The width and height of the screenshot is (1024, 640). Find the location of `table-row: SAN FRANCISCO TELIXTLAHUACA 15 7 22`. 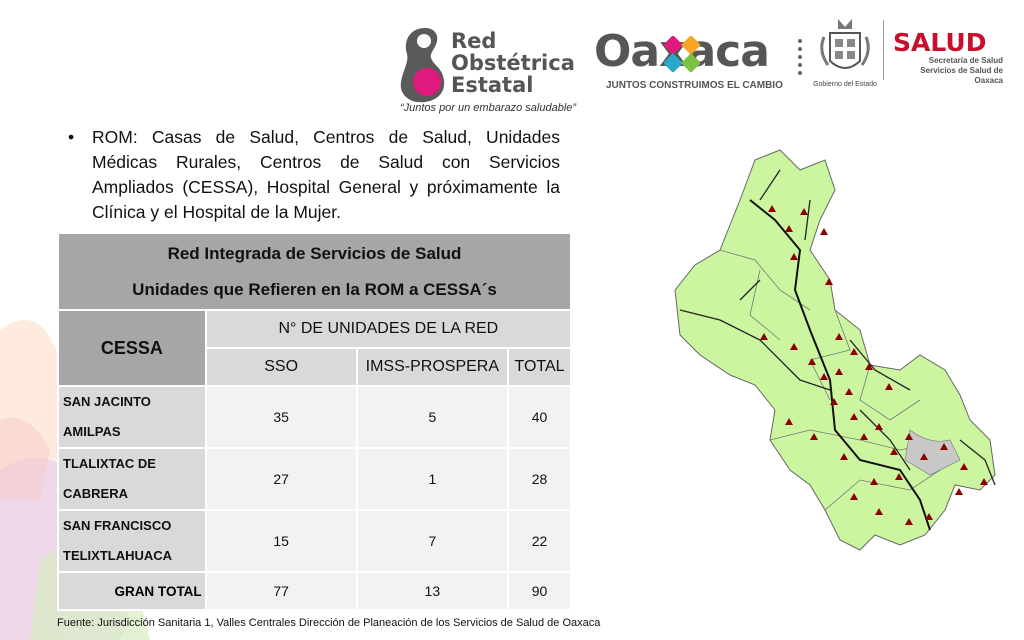

table-row: SAN FRANCISCO TELIXTLAHUACA 15 7 22 is located at coordinates (314, 541).